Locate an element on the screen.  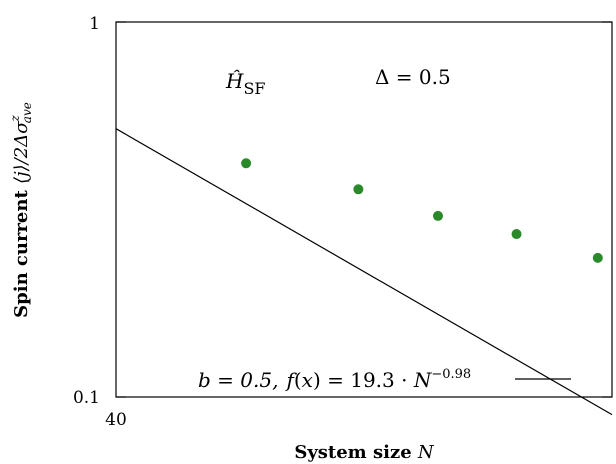
y-axis-label: Spin current ⟨j⟩/2Δσzave is located at coordinates (21, 210).